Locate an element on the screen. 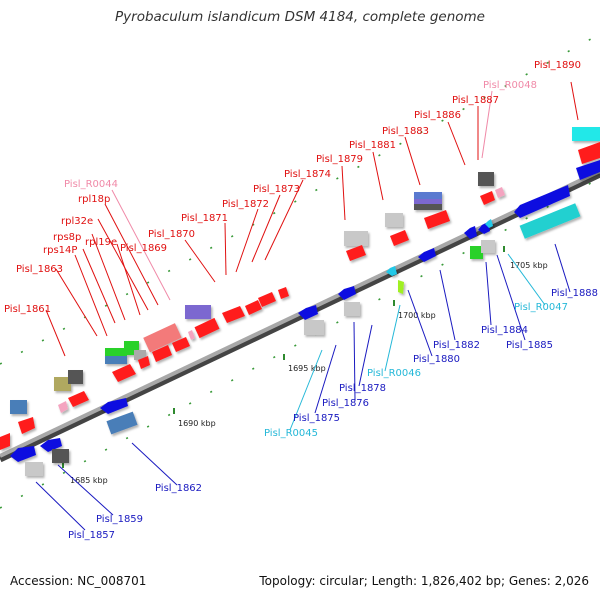 The image size is (600, 600). gene-label: Pisl_1884 is located at coordinates (504, 330).